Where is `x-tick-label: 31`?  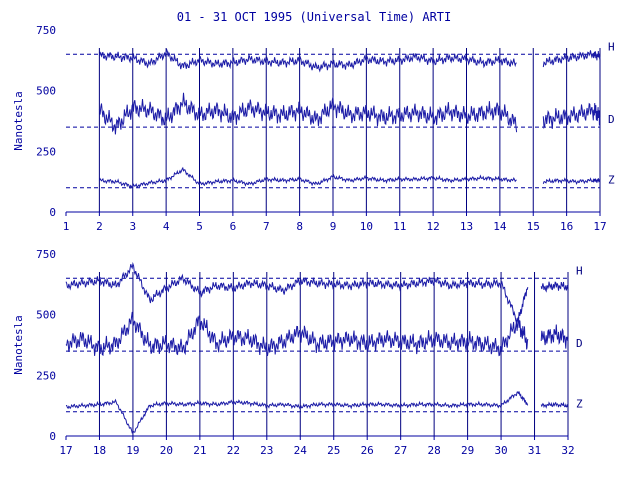
x-tick-label: 31 is located at coordinates (534, 450).